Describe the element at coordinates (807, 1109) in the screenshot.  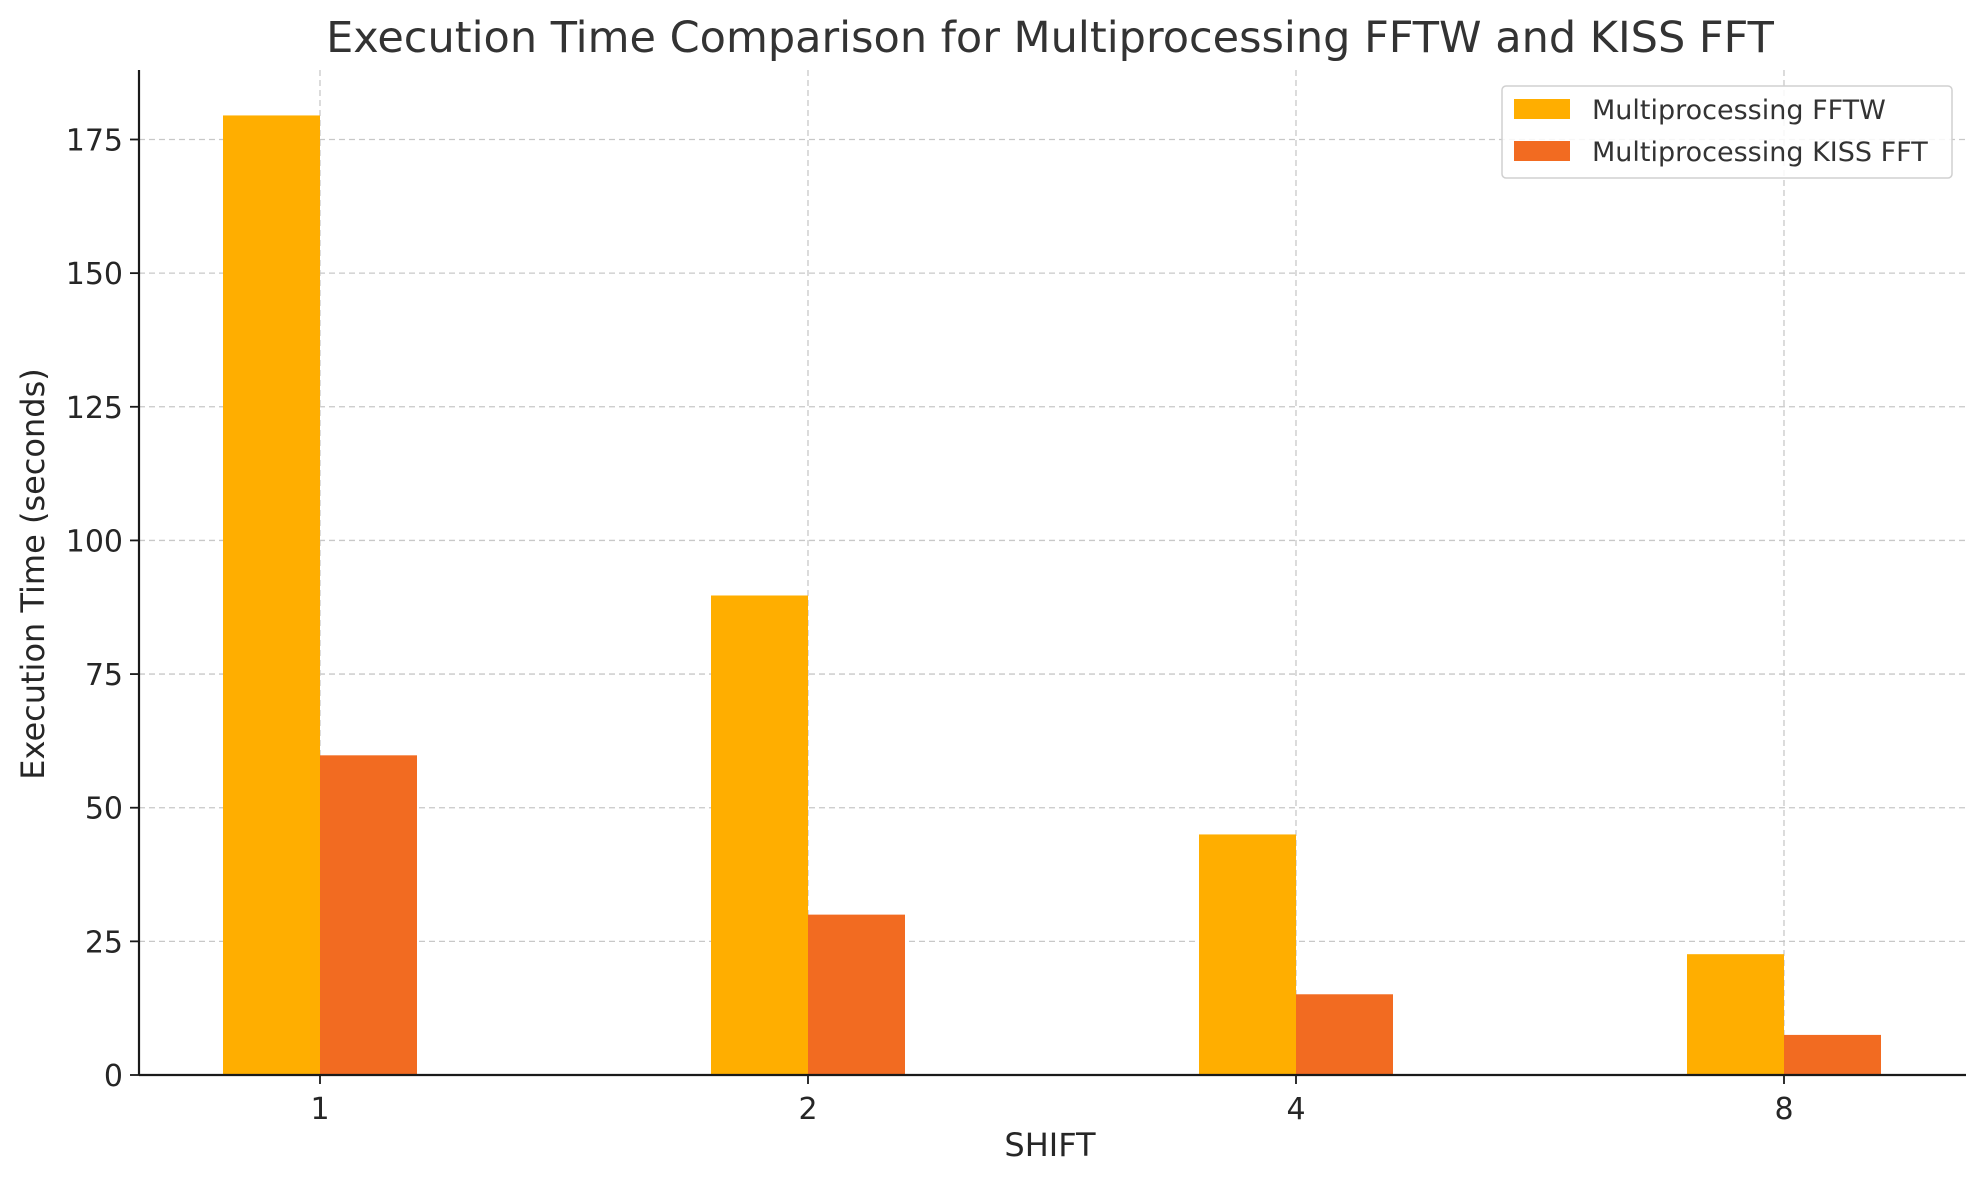
I see `x-tick-label: 2` at that location.